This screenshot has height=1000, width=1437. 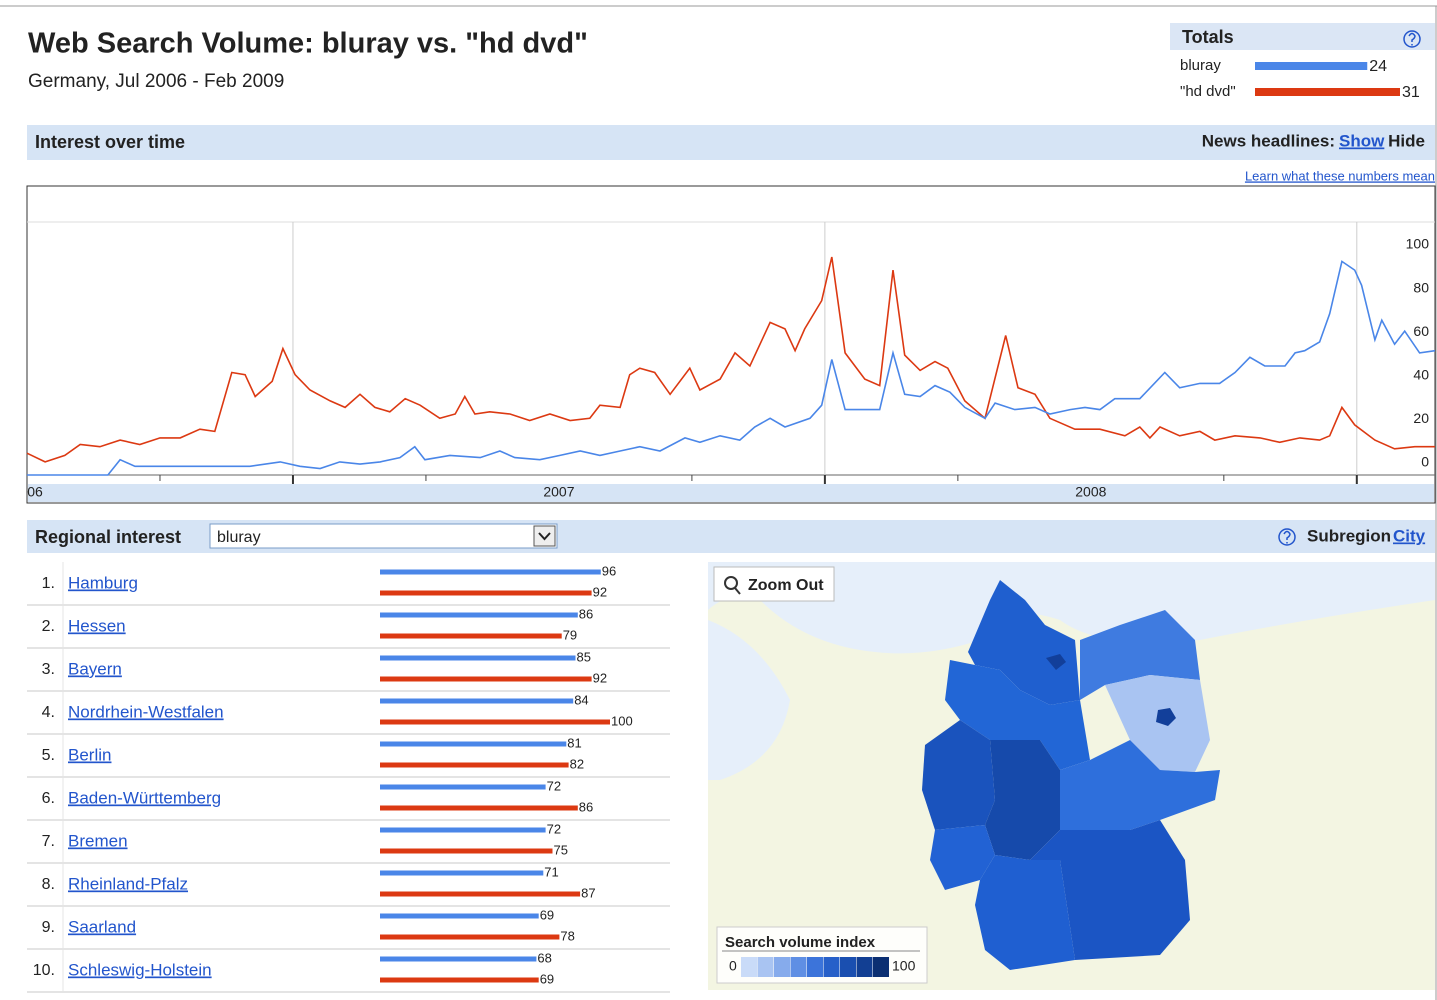 What do you see at coordinates (144, 797) in the screenshot?
I see `region-link: Baden-Württemberg` at bounding box center [144, 797].